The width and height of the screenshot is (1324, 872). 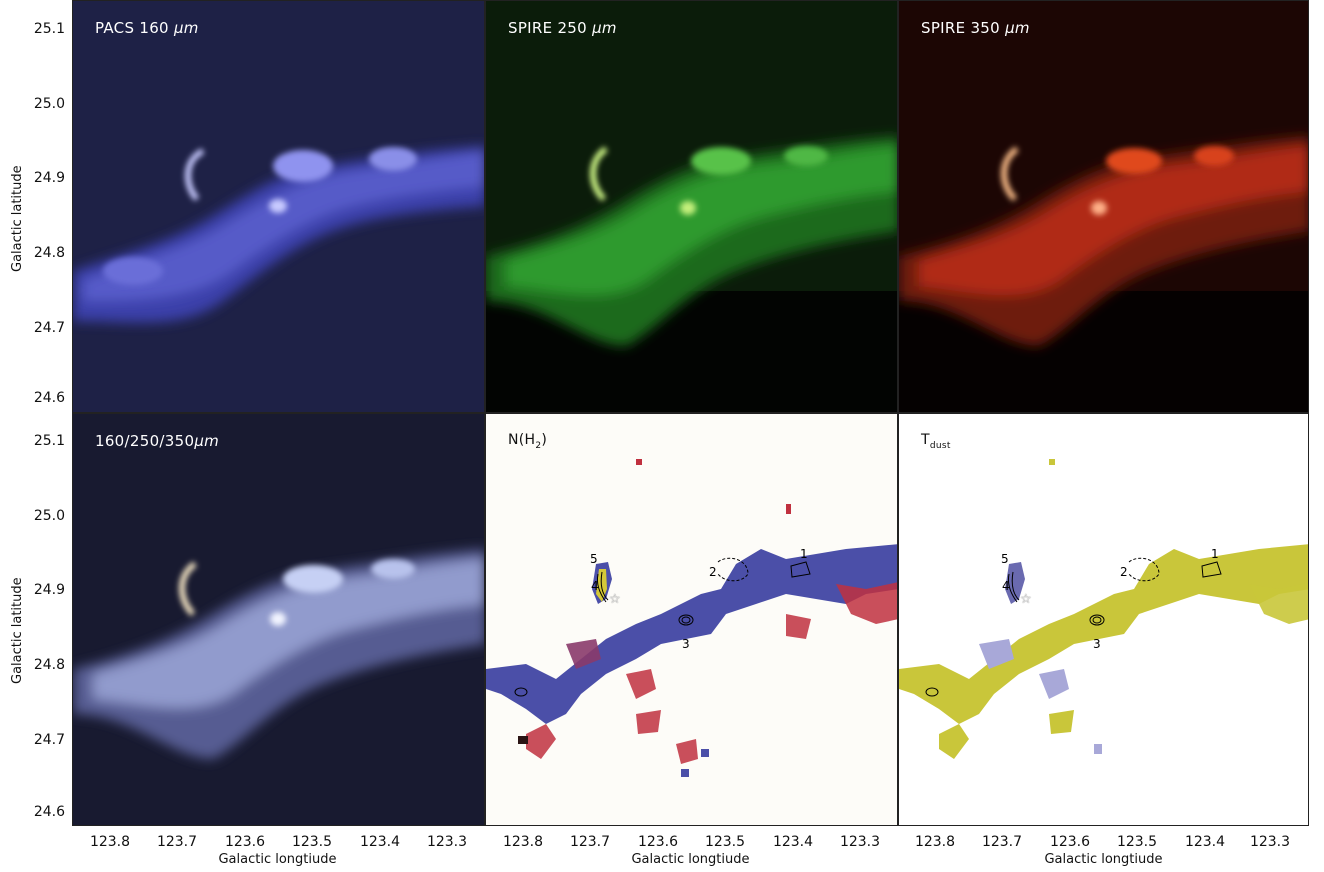 What do you see at coordinates (447, 842) in the screenshot?
I see `xtick-p4-6: 123.3` at bounding box center [447, 842].